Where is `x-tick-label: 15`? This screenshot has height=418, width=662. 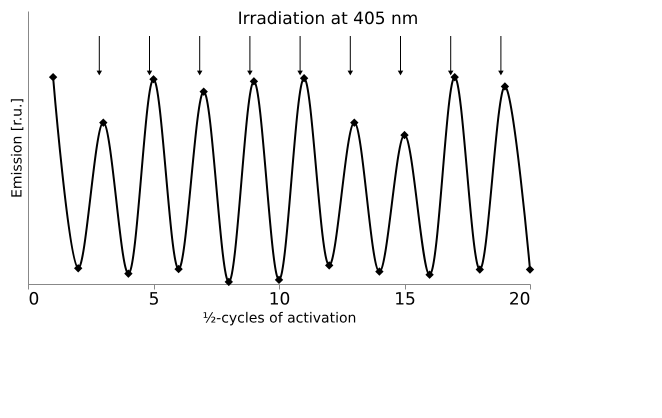 x-tick-label: 15 is located at coordinates (405, 300).